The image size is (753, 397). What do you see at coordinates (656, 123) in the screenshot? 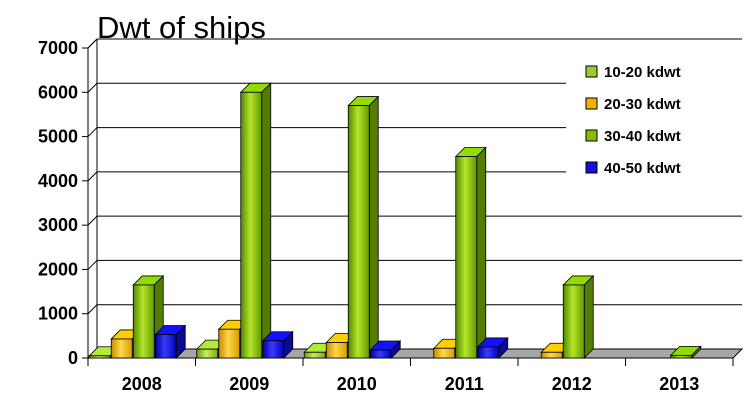
I see `legend: 10-20 kdwt 20-30 kdwt 30-40 kdwt 40-50 kdwt` at bounding box center [656, 123].